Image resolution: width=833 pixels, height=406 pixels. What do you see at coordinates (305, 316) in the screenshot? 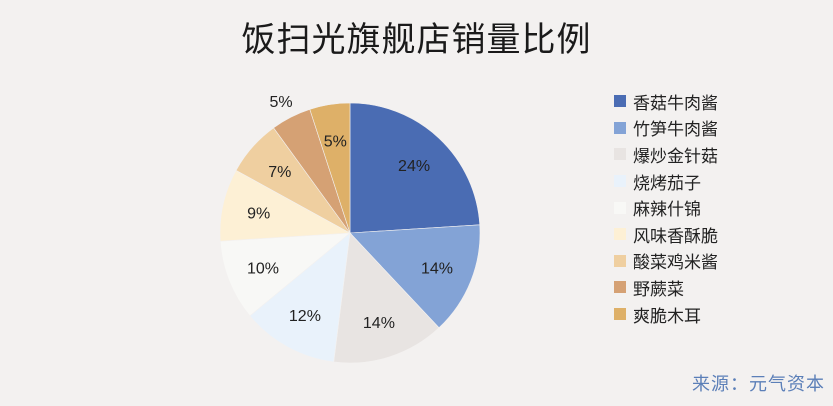
I see `slice-label: 12%` at bounding box center [305, 316].